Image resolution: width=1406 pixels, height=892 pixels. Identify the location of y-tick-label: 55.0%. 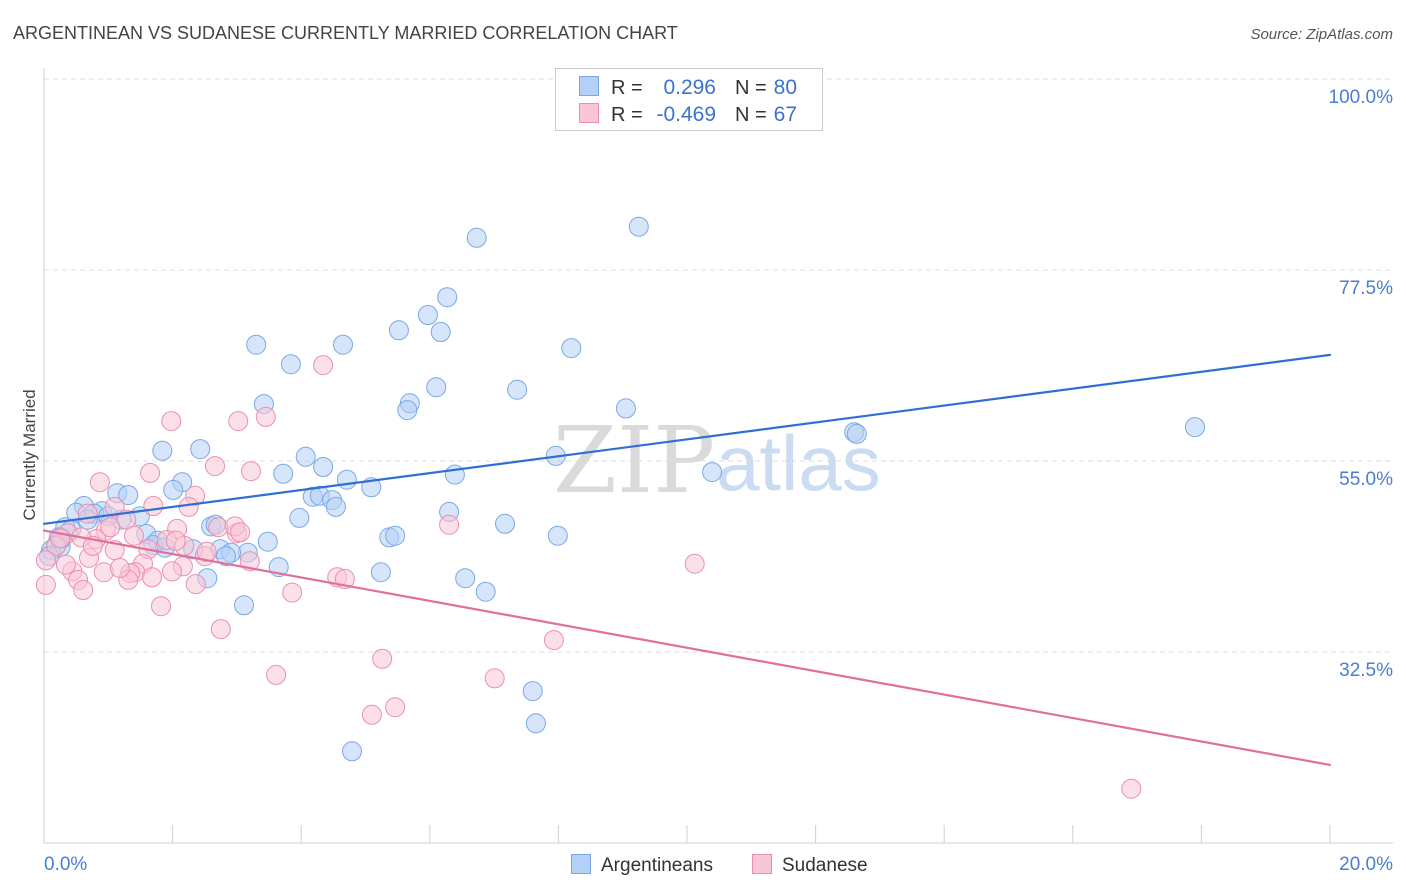
(1366, 479).